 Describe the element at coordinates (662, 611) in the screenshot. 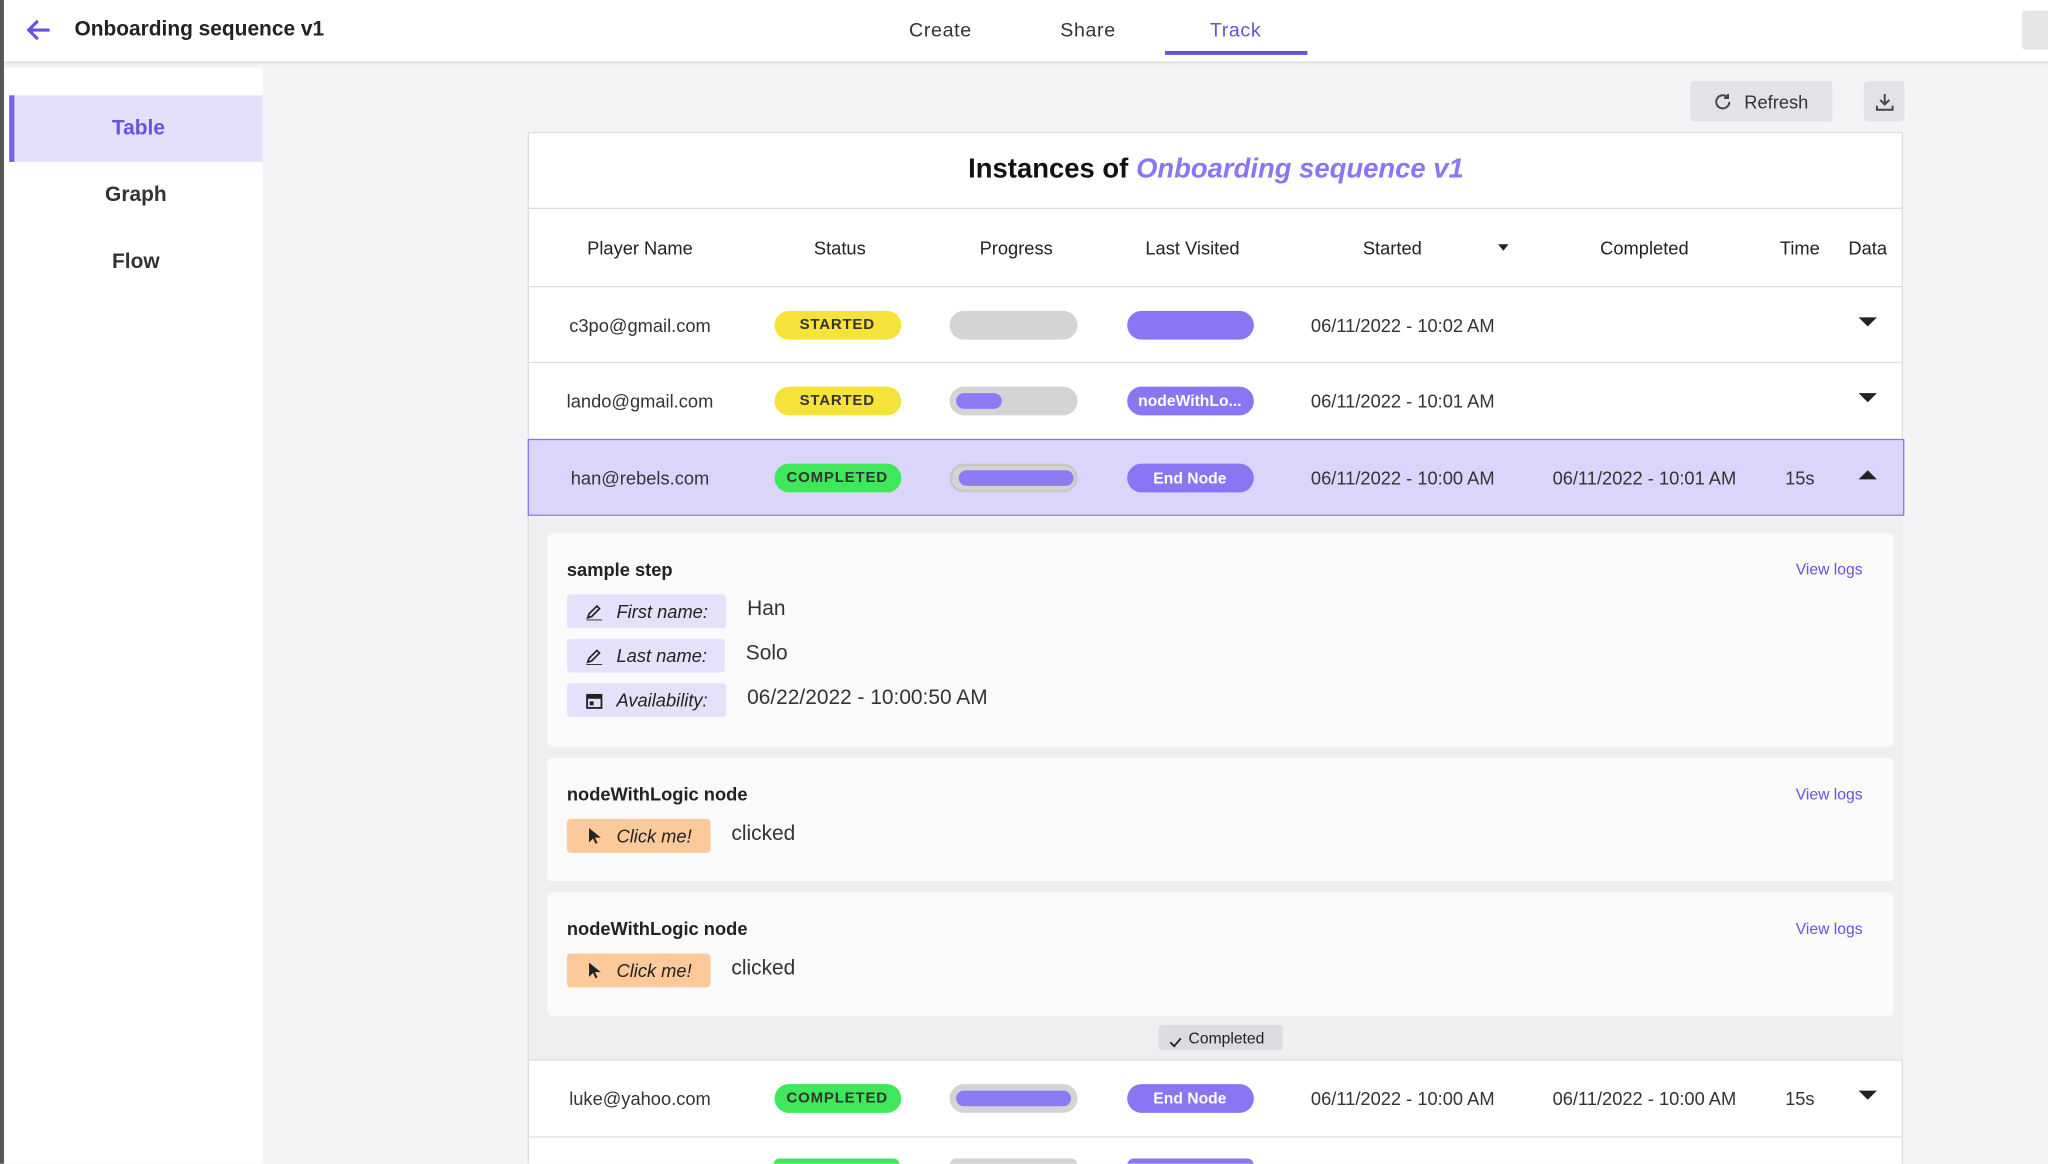

I see `field-label: First name:` at that location.